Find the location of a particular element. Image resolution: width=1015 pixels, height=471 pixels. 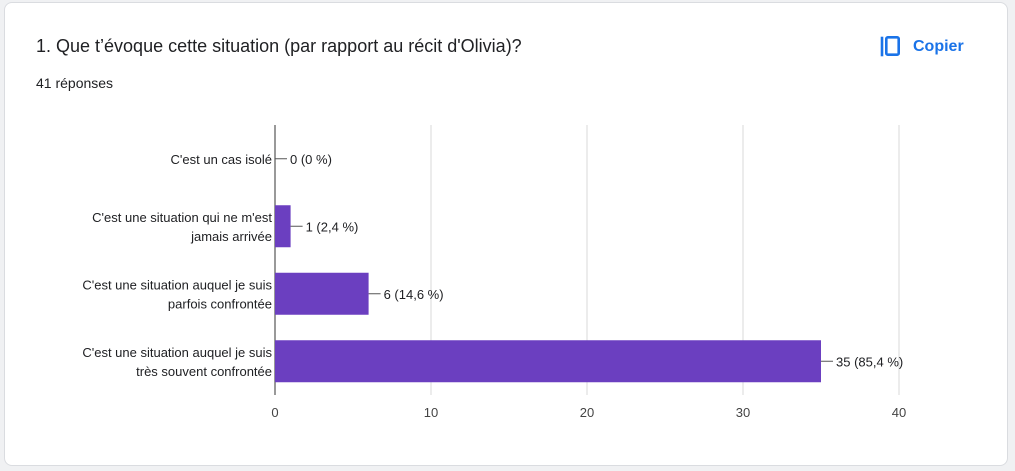

data-label: 35 (85,4 %) is located at coordinates (869, 361).